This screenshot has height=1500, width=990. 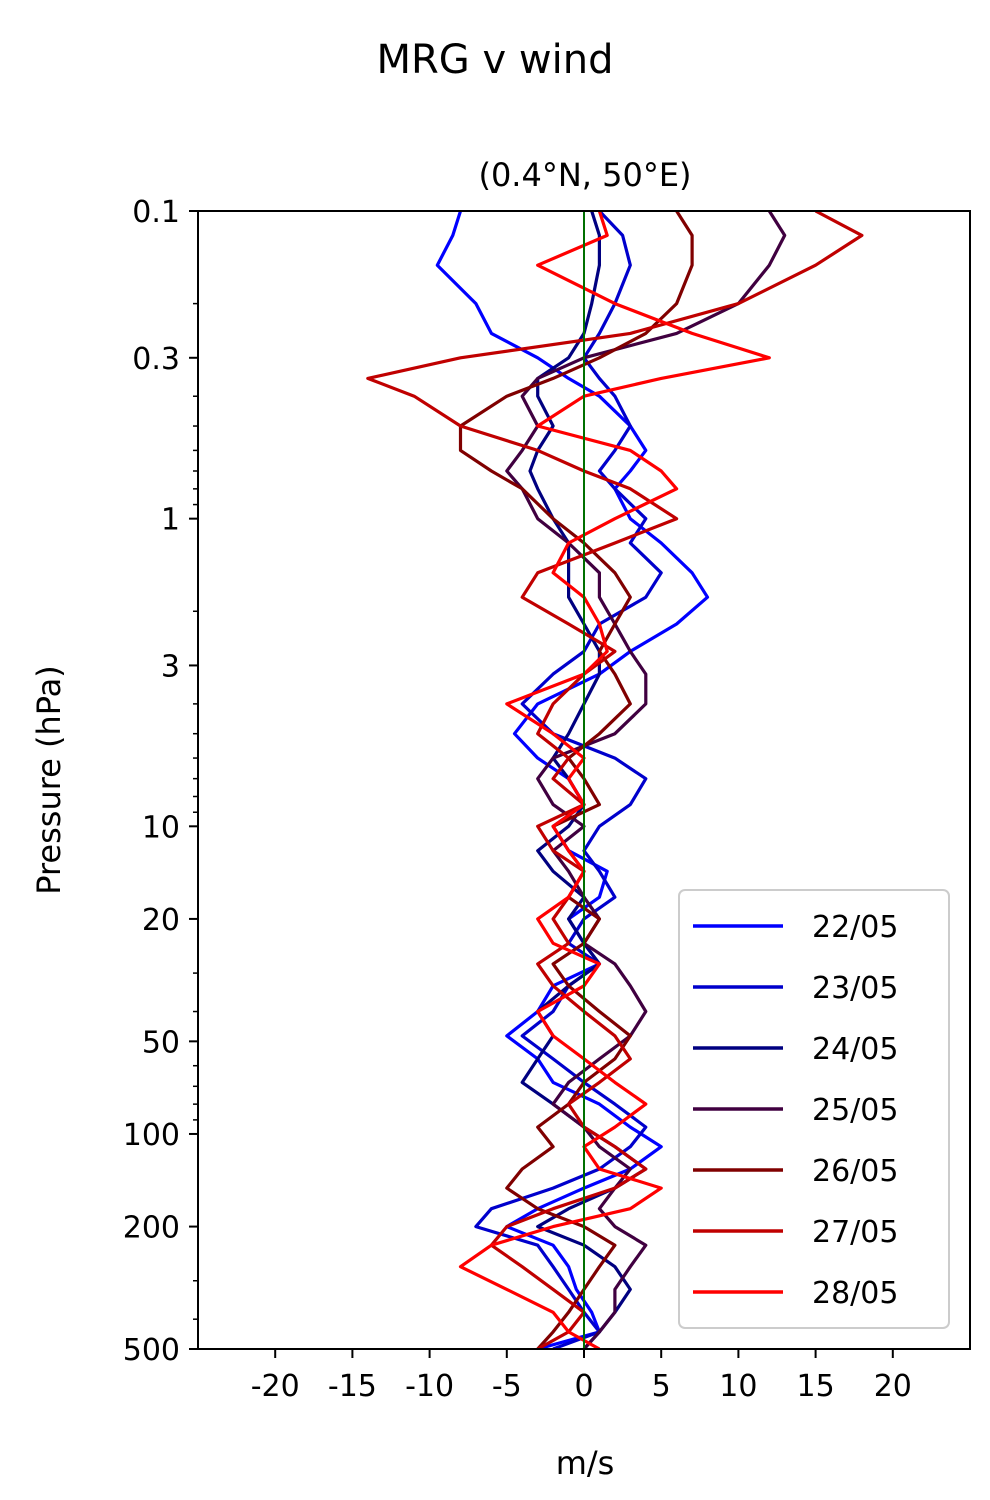 What do you see at coordinates (507, 1386) in the screenshot?
I see `x-tick-label: -5` at bounding box center [507, 1386].